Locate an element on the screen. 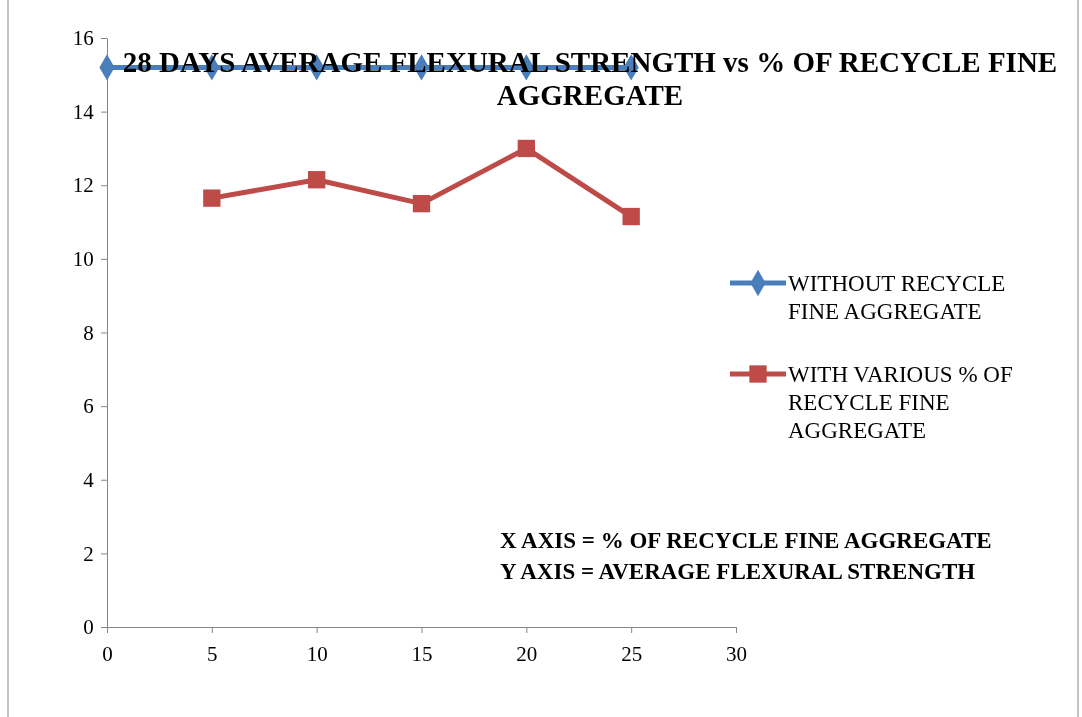 The width and height of the screenshot is (1082, 717). x-tick-label: 10 is located at coordinates (317, 654).